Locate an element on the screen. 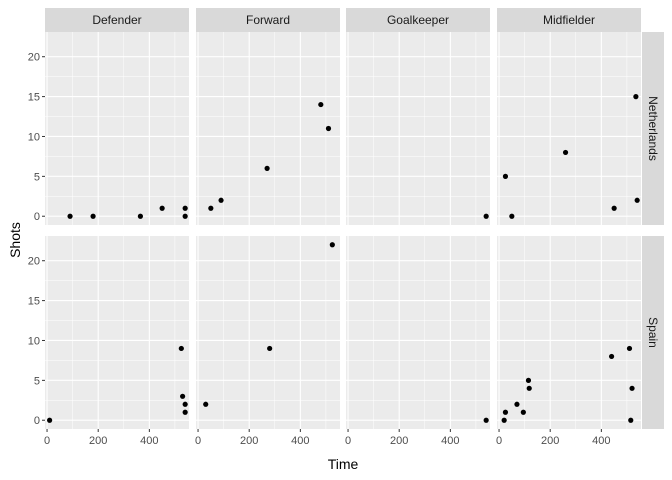  panel-spain-goalkeeper is located at coordinates (418, 332).